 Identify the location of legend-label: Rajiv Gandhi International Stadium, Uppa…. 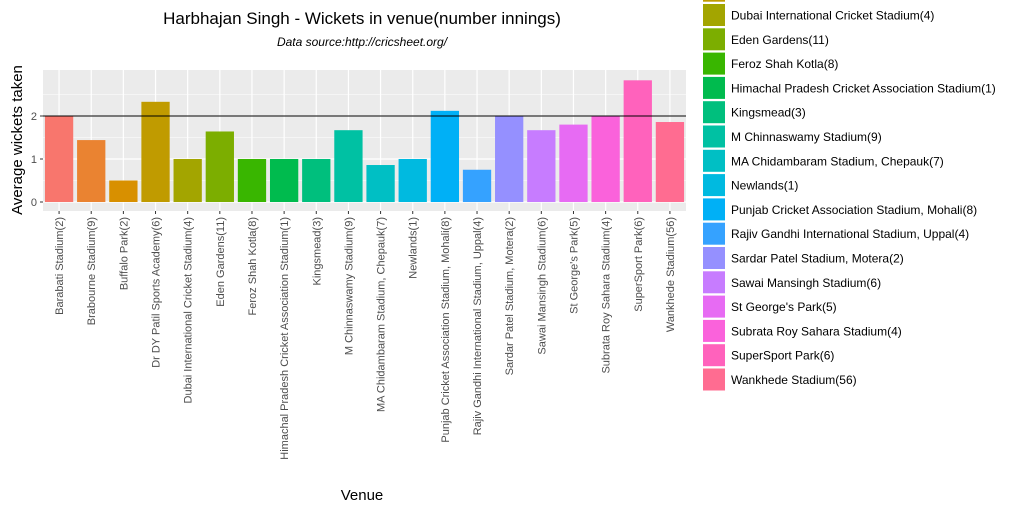
(850, 234).